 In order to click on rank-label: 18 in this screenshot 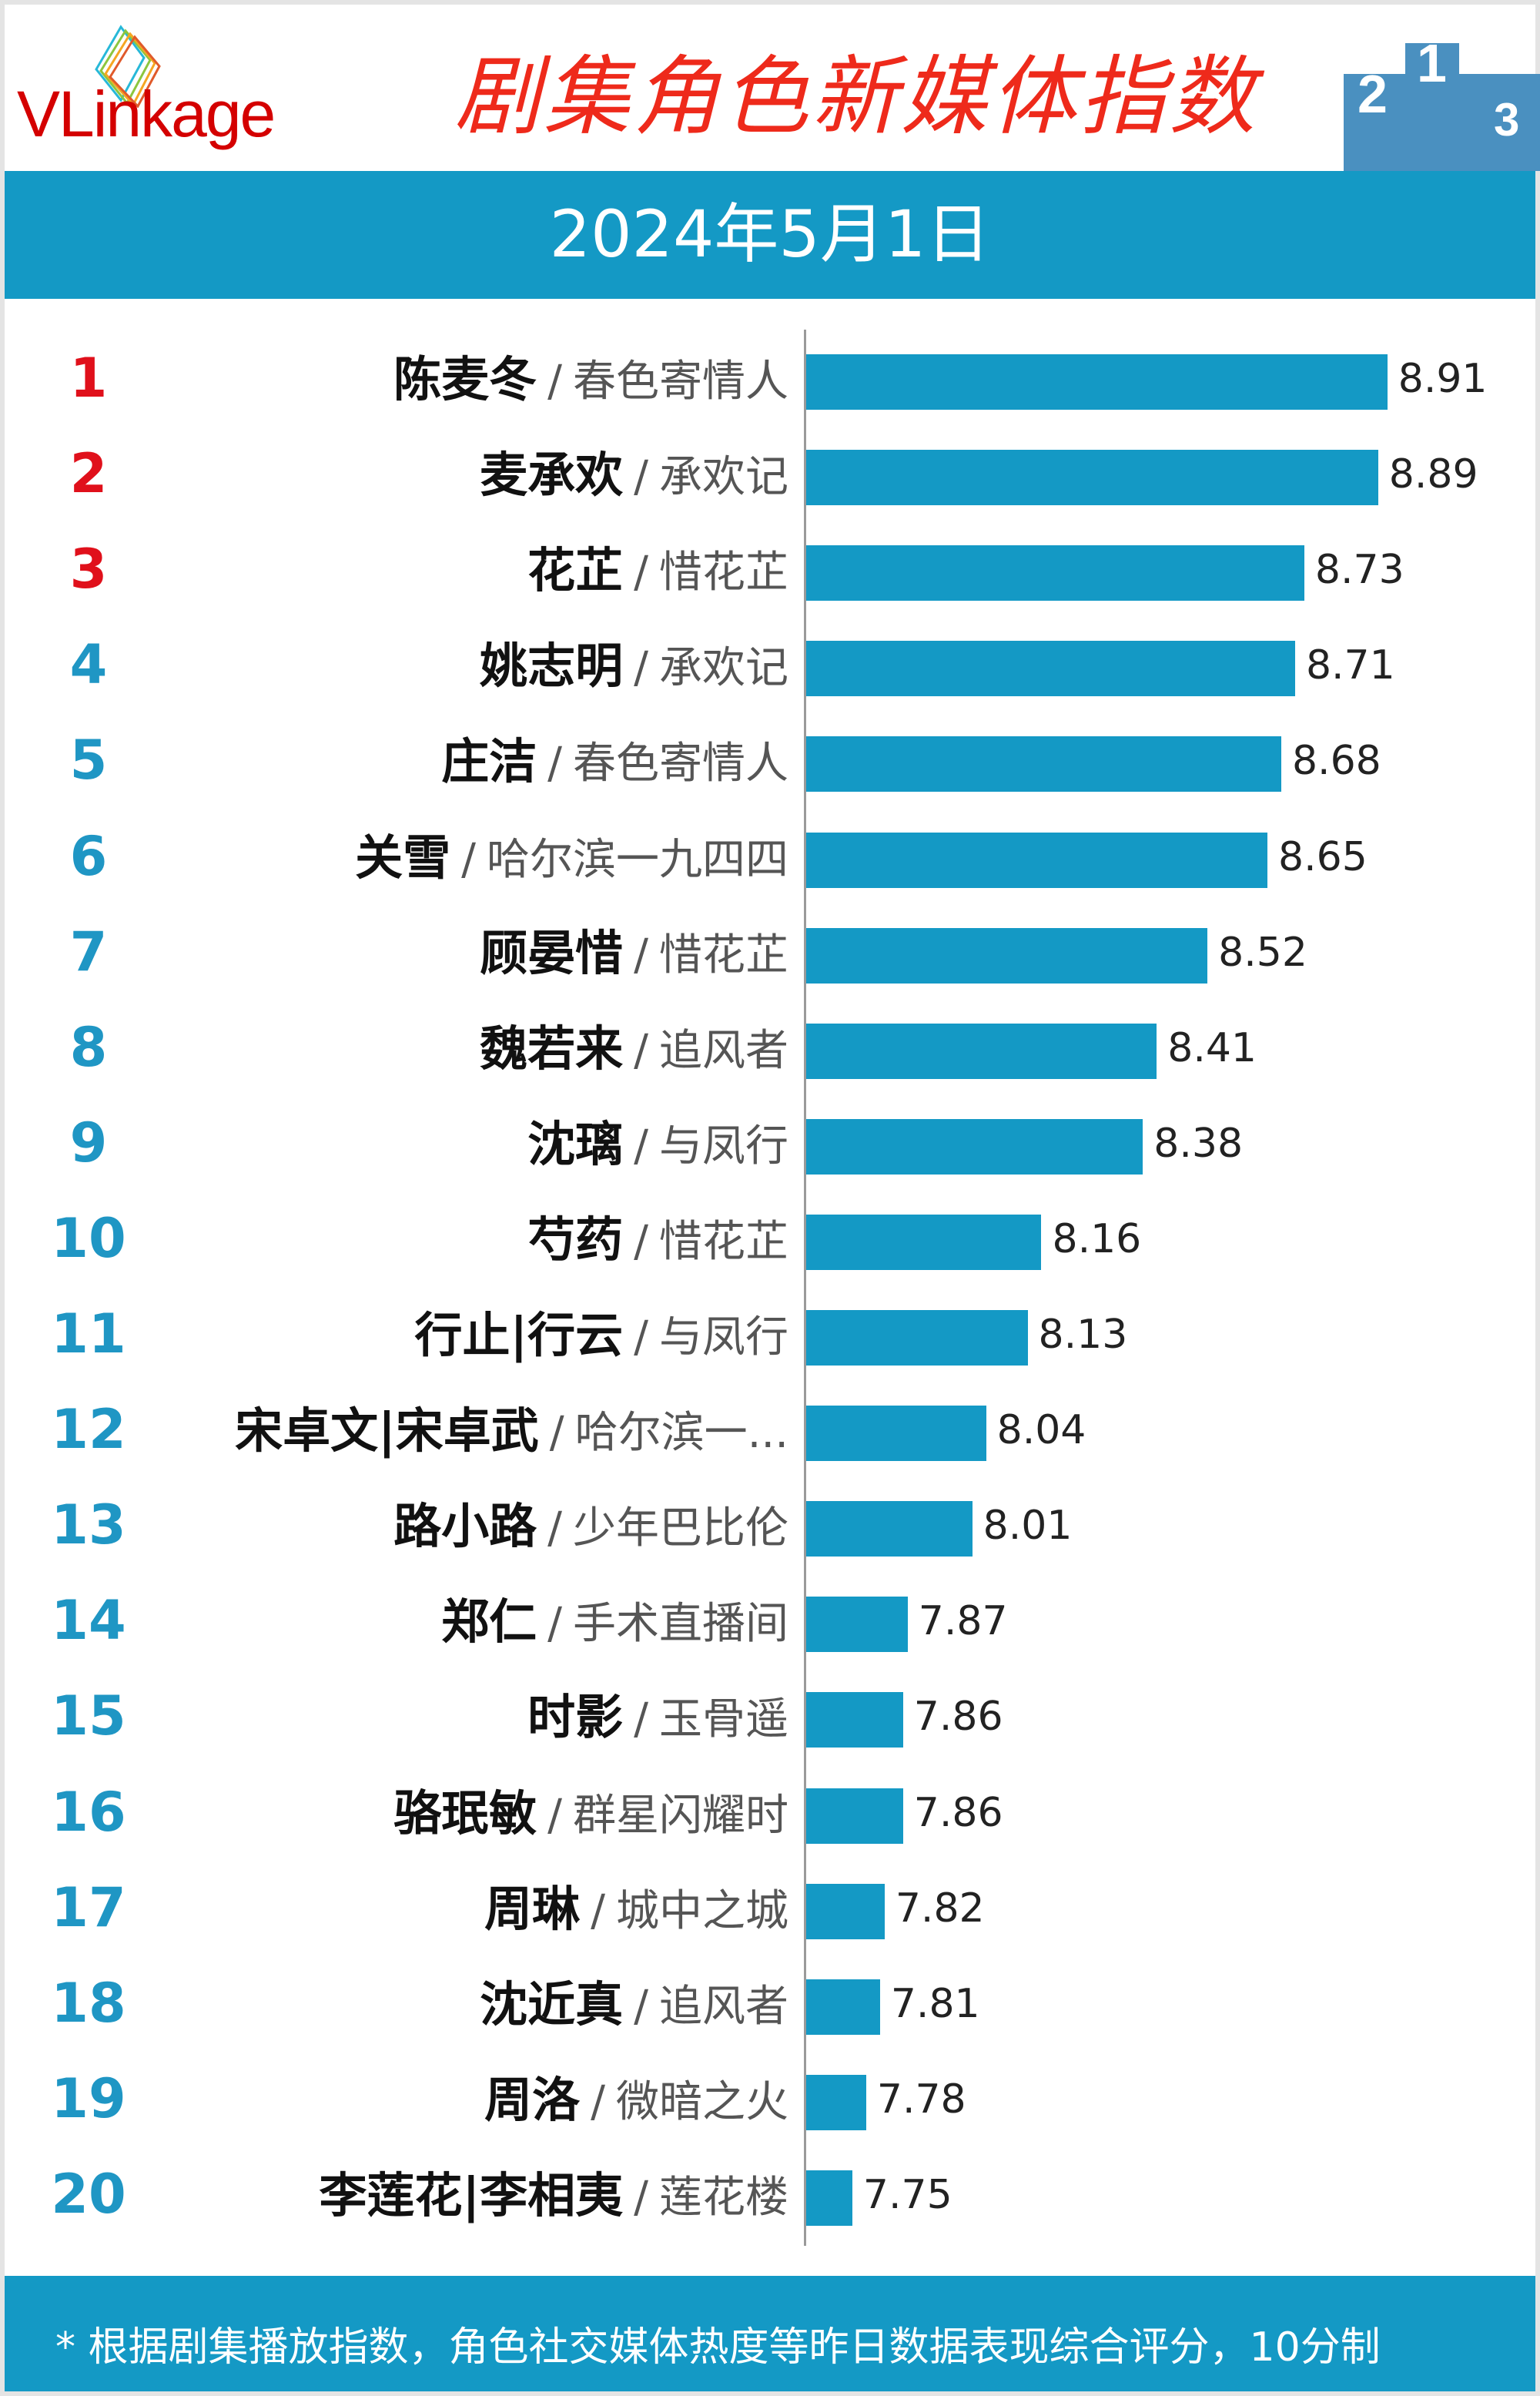, I will do `click(88, 2003)`.